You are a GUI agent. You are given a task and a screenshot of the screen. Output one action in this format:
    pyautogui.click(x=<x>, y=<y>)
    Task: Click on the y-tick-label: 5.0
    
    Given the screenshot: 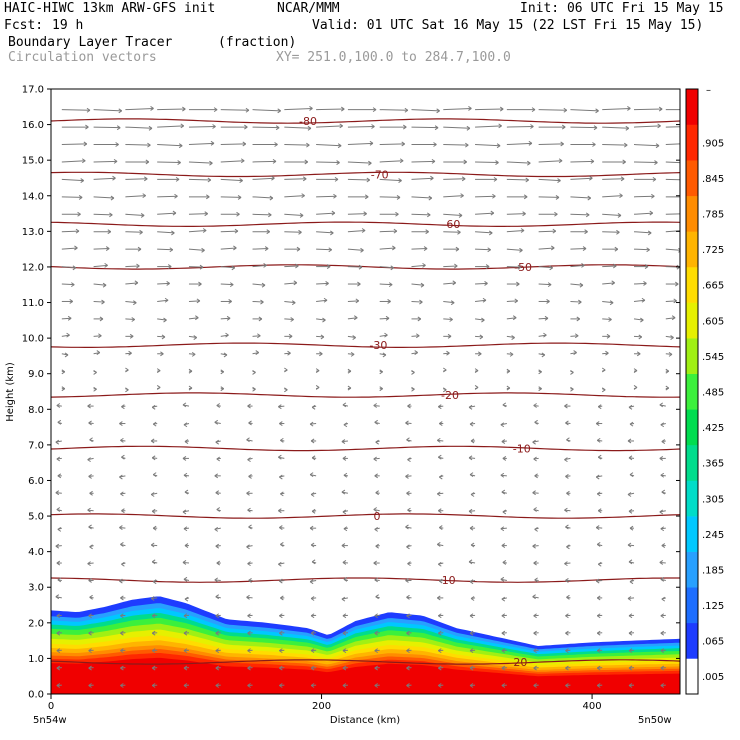 What is the action you would take?
    pyautogui.click(x=36, y=517)
    